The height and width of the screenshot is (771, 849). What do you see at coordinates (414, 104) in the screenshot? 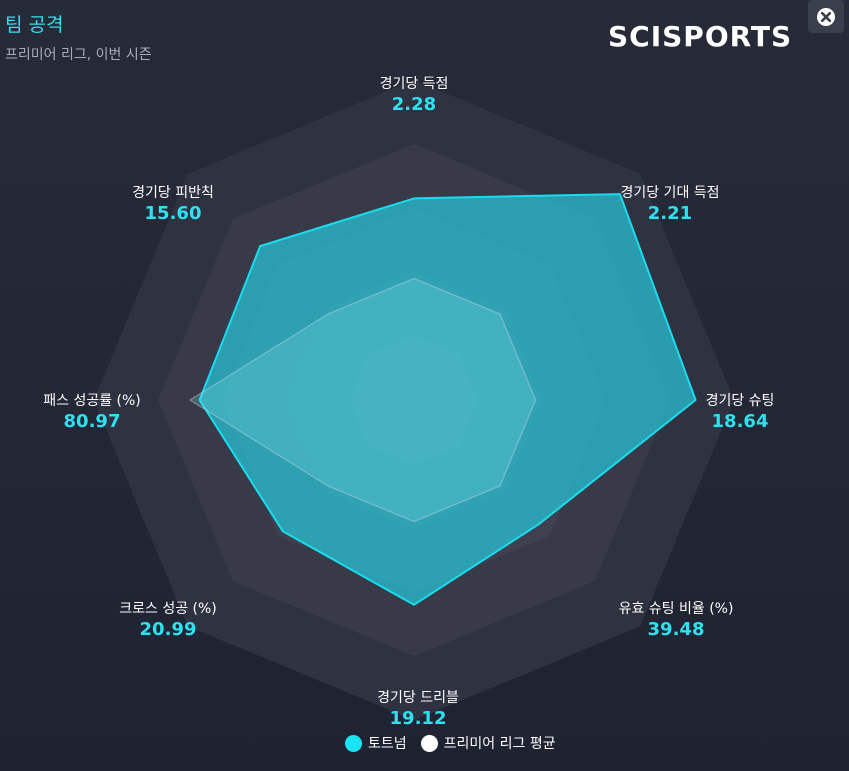
I see `axis-value: 2.28` at bounding box center [414, 104].